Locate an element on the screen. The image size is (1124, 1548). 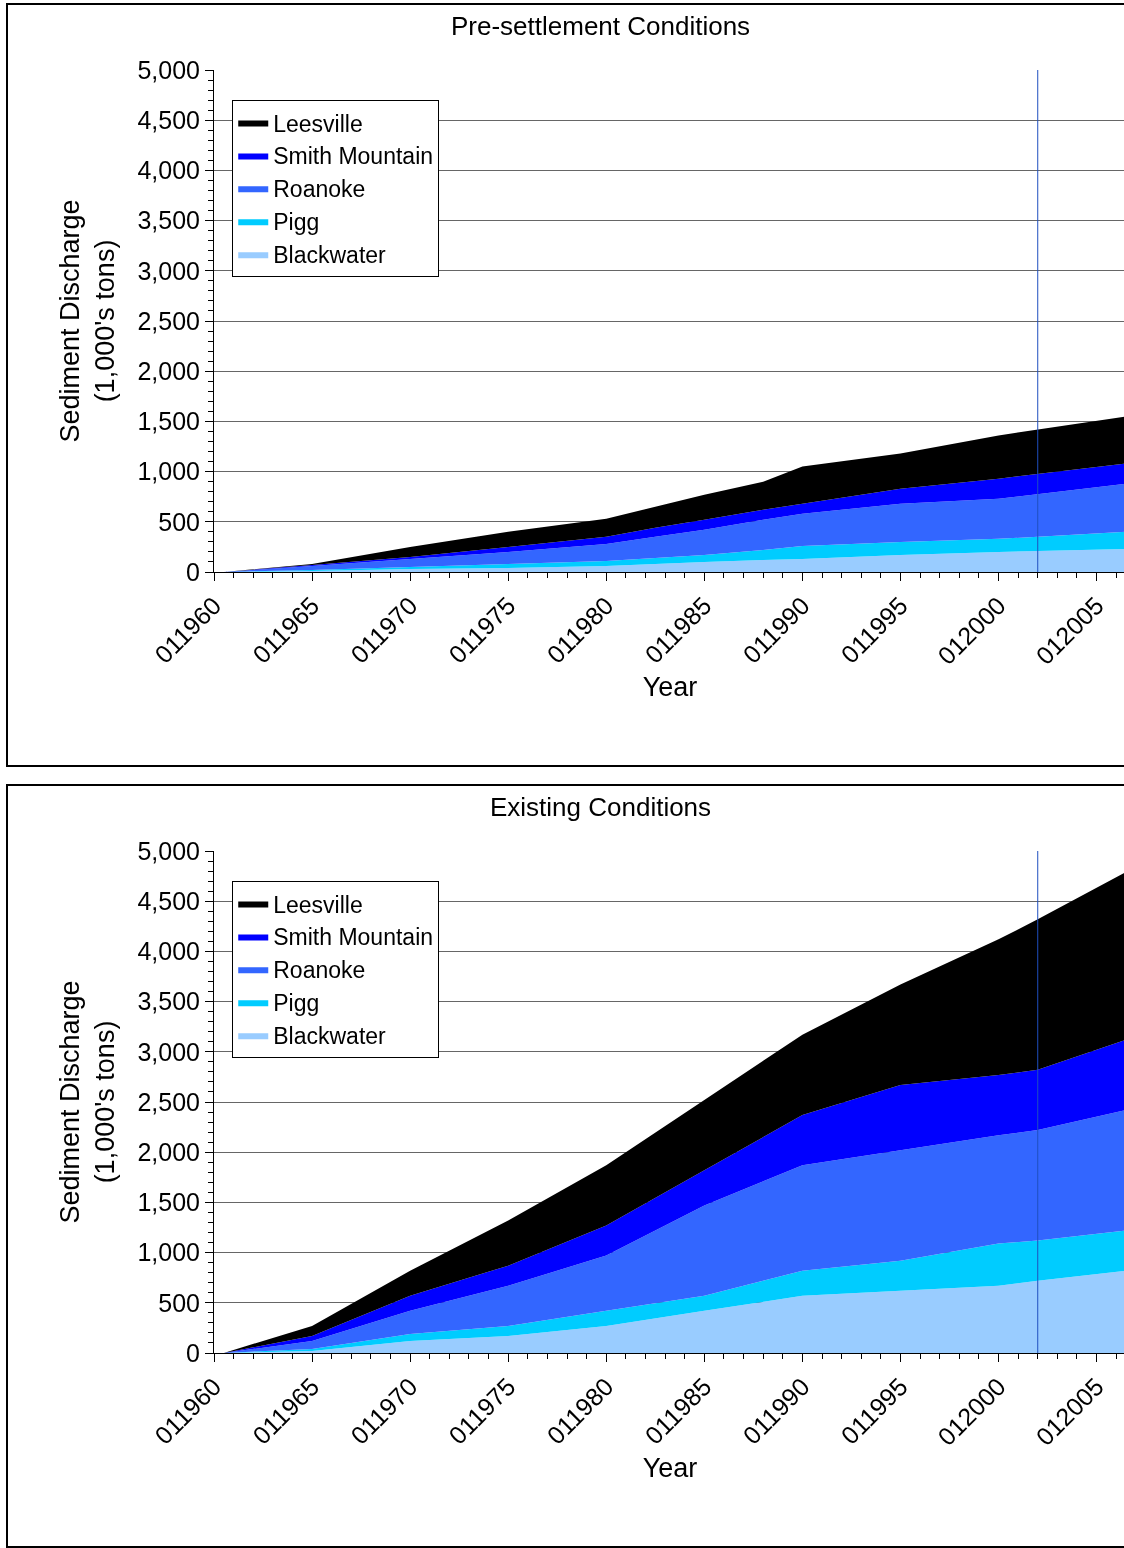
chart-title: Pre-settlement Conditions is located at coordinates (600, 25).